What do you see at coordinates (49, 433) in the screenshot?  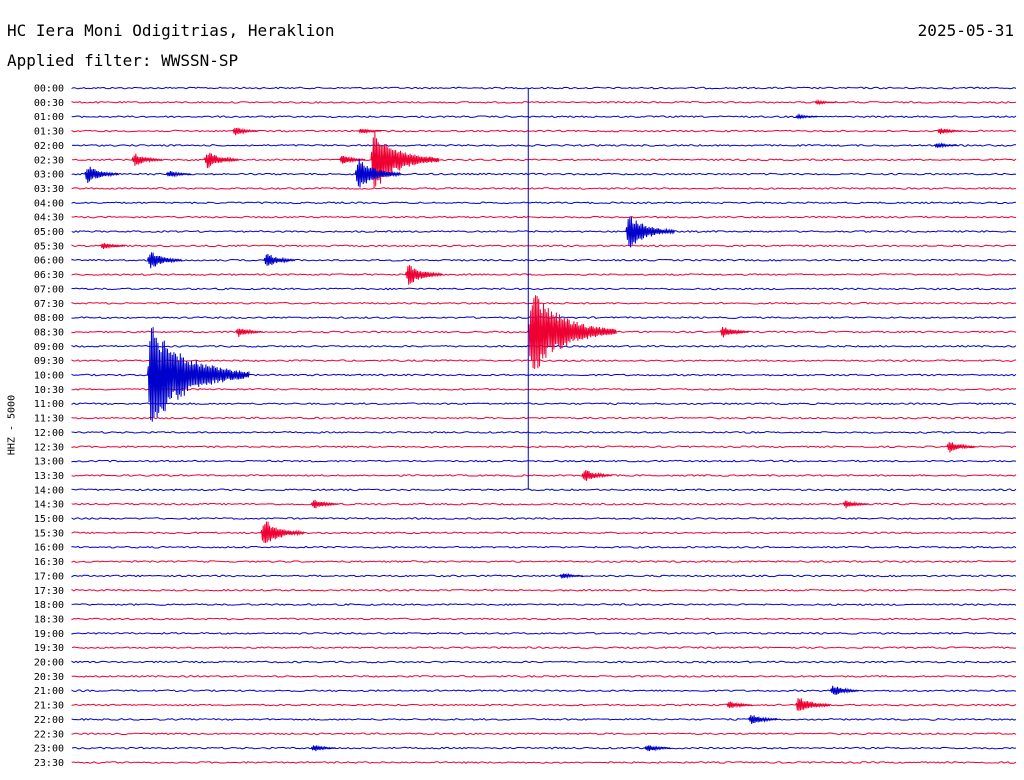 I see `row-label: 12:00` at bounding box center [49, 433].